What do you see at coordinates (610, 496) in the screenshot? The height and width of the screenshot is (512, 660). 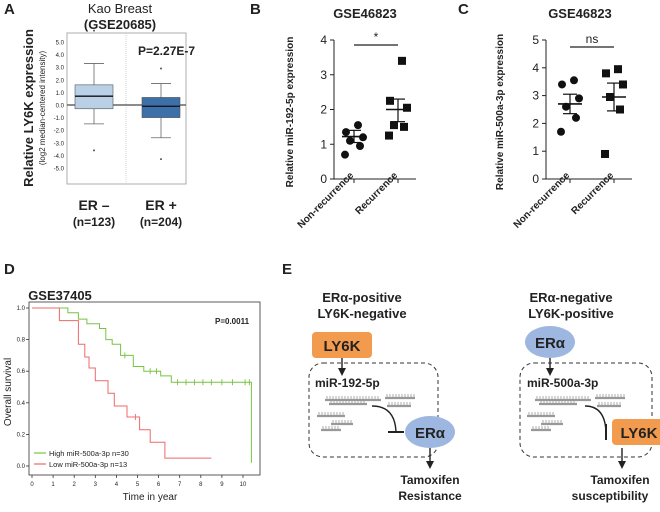 I see `scheme-right-outcome-line2: susceptibility` at bounding box center [610, 496].